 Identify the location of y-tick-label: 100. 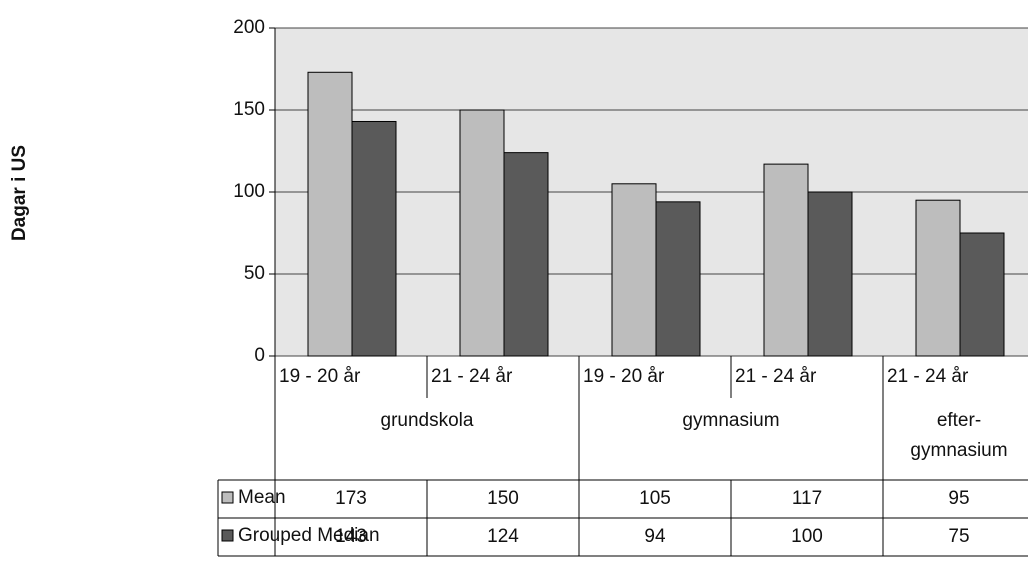
(249, 191).